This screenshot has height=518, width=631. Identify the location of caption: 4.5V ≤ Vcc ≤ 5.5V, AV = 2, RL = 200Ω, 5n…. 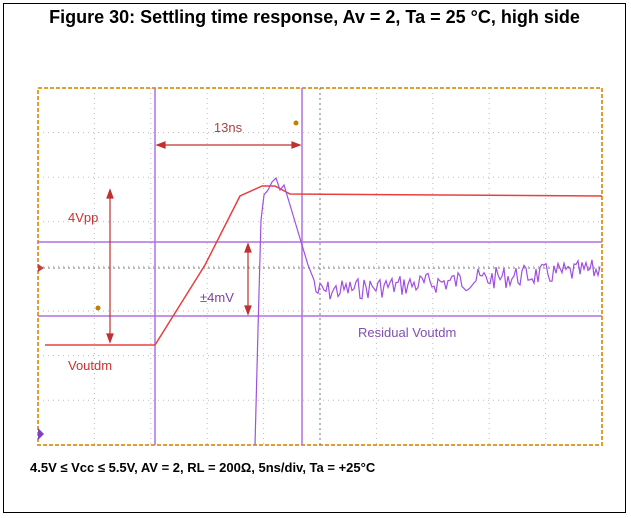
(203, 467).